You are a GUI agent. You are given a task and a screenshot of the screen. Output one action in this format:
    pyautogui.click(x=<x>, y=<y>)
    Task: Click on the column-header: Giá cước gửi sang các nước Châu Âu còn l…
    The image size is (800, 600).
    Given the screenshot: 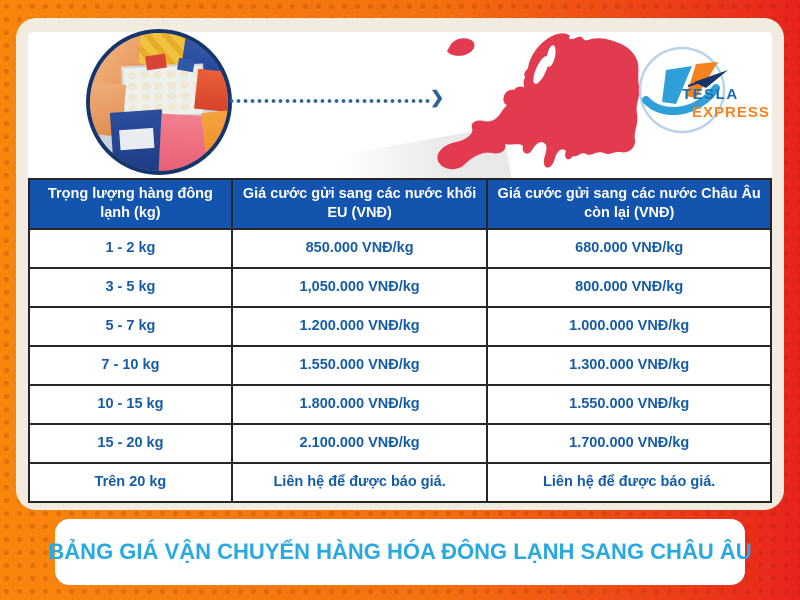 What is the action you would take?
    pyautogui.click(x=629, y=204)
    